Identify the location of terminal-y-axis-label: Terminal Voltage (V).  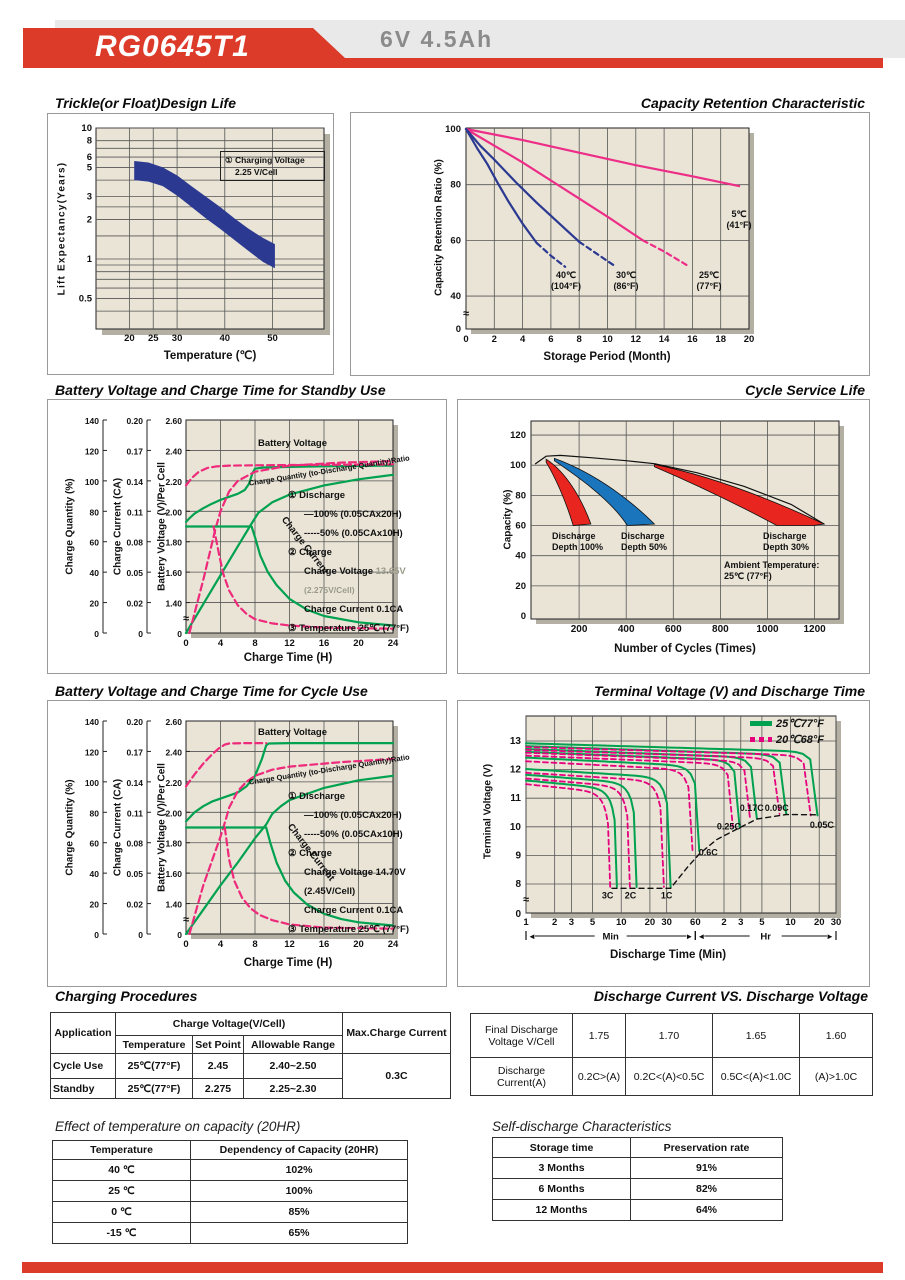
(488, 811).